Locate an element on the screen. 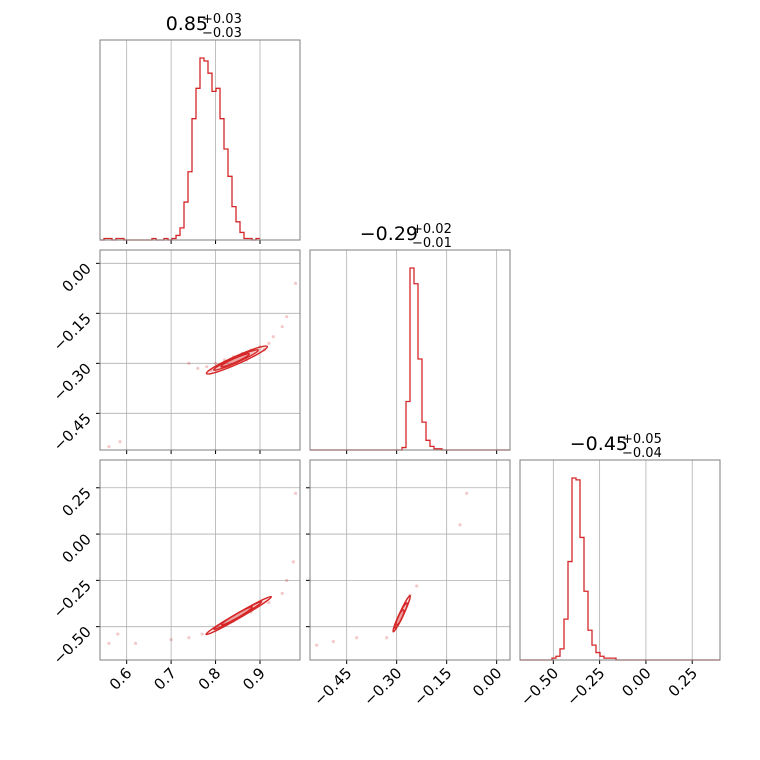 The height and width of the screenshot is (760, 760). title-minus: −0.01 is located at coordinates (432, 243).